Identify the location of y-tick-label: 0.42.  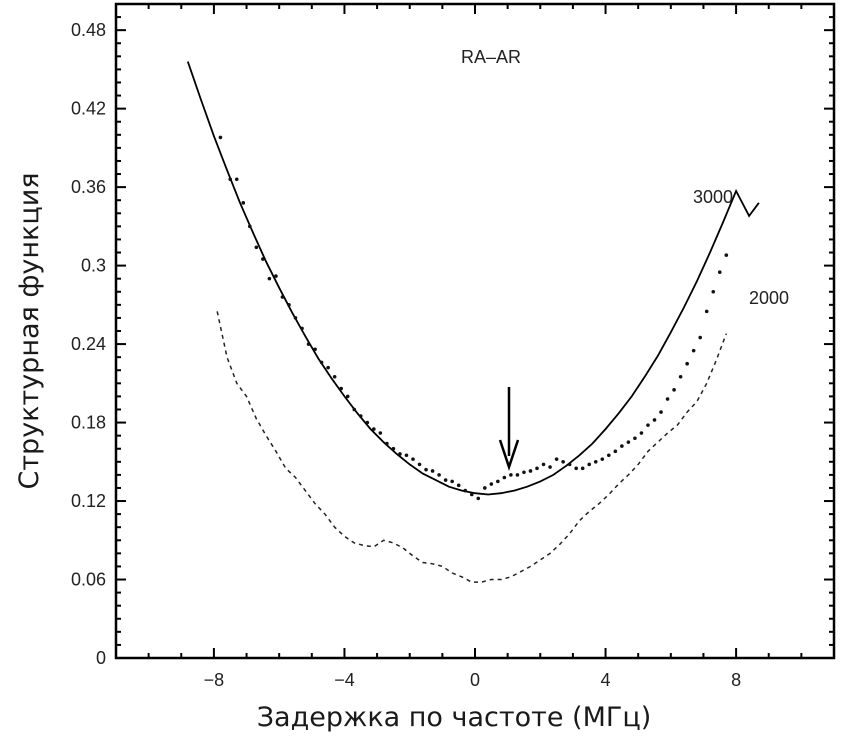
(88, 109).